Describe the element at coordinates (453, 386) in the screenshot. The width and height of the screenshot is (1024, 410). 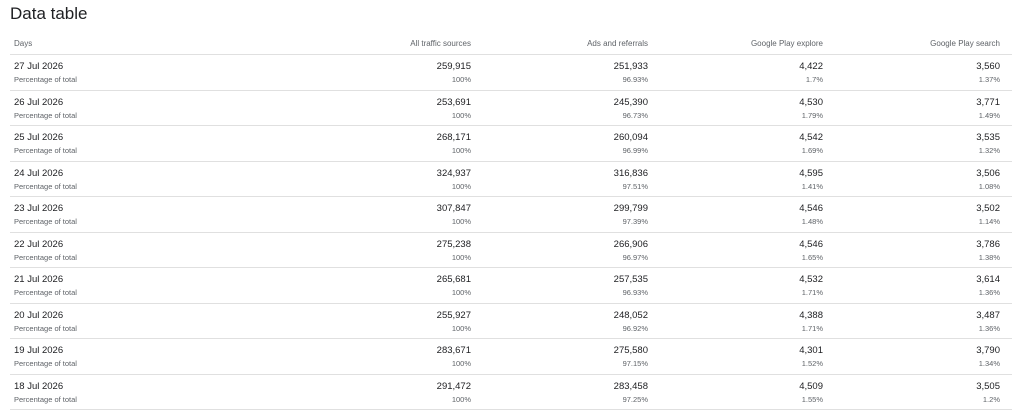
I see `value: 291,472` at that location.